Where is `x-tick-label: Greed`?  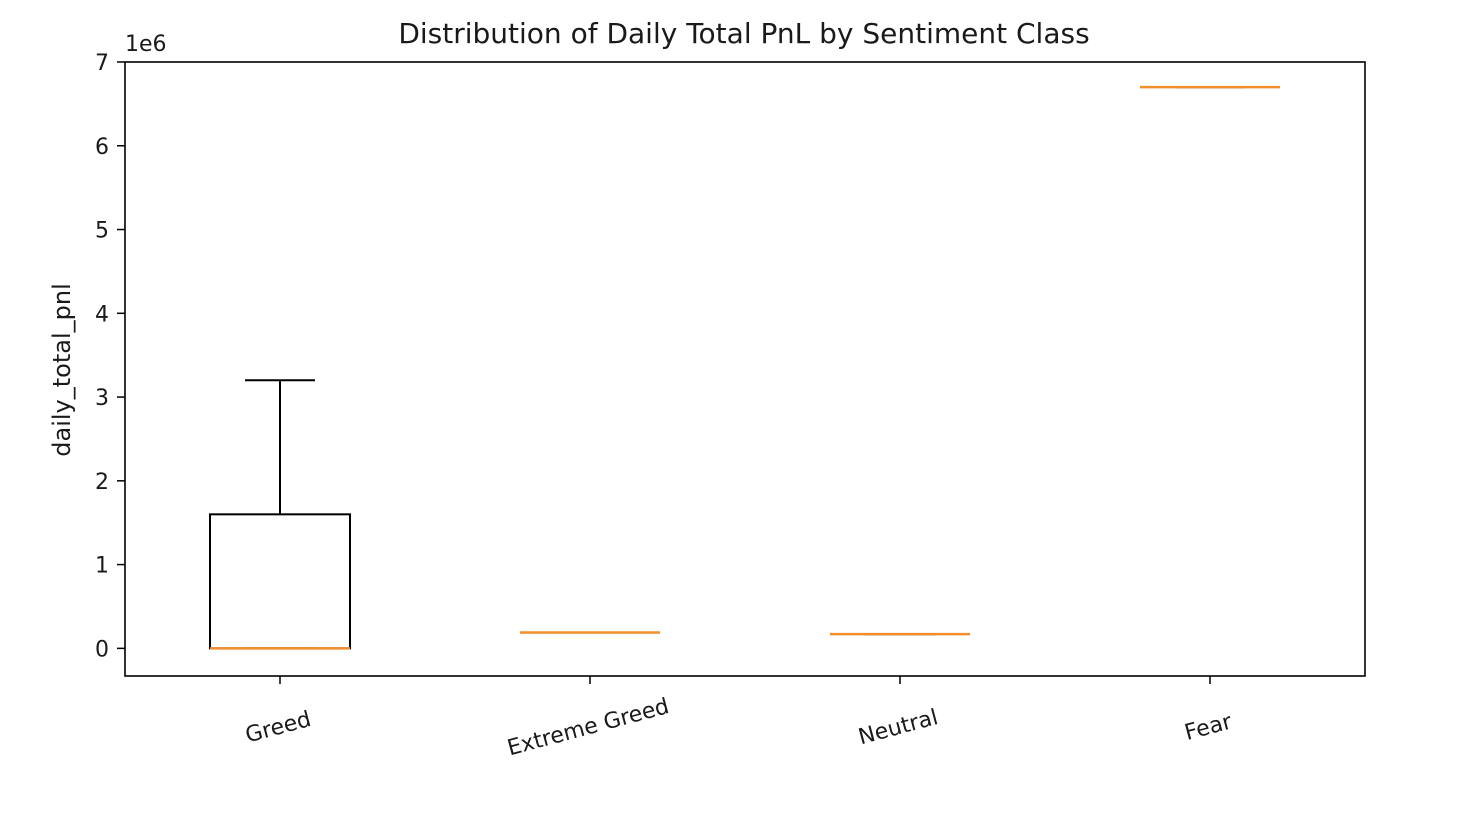
x-tick-label: Greed is located at coordinates (278, 727).